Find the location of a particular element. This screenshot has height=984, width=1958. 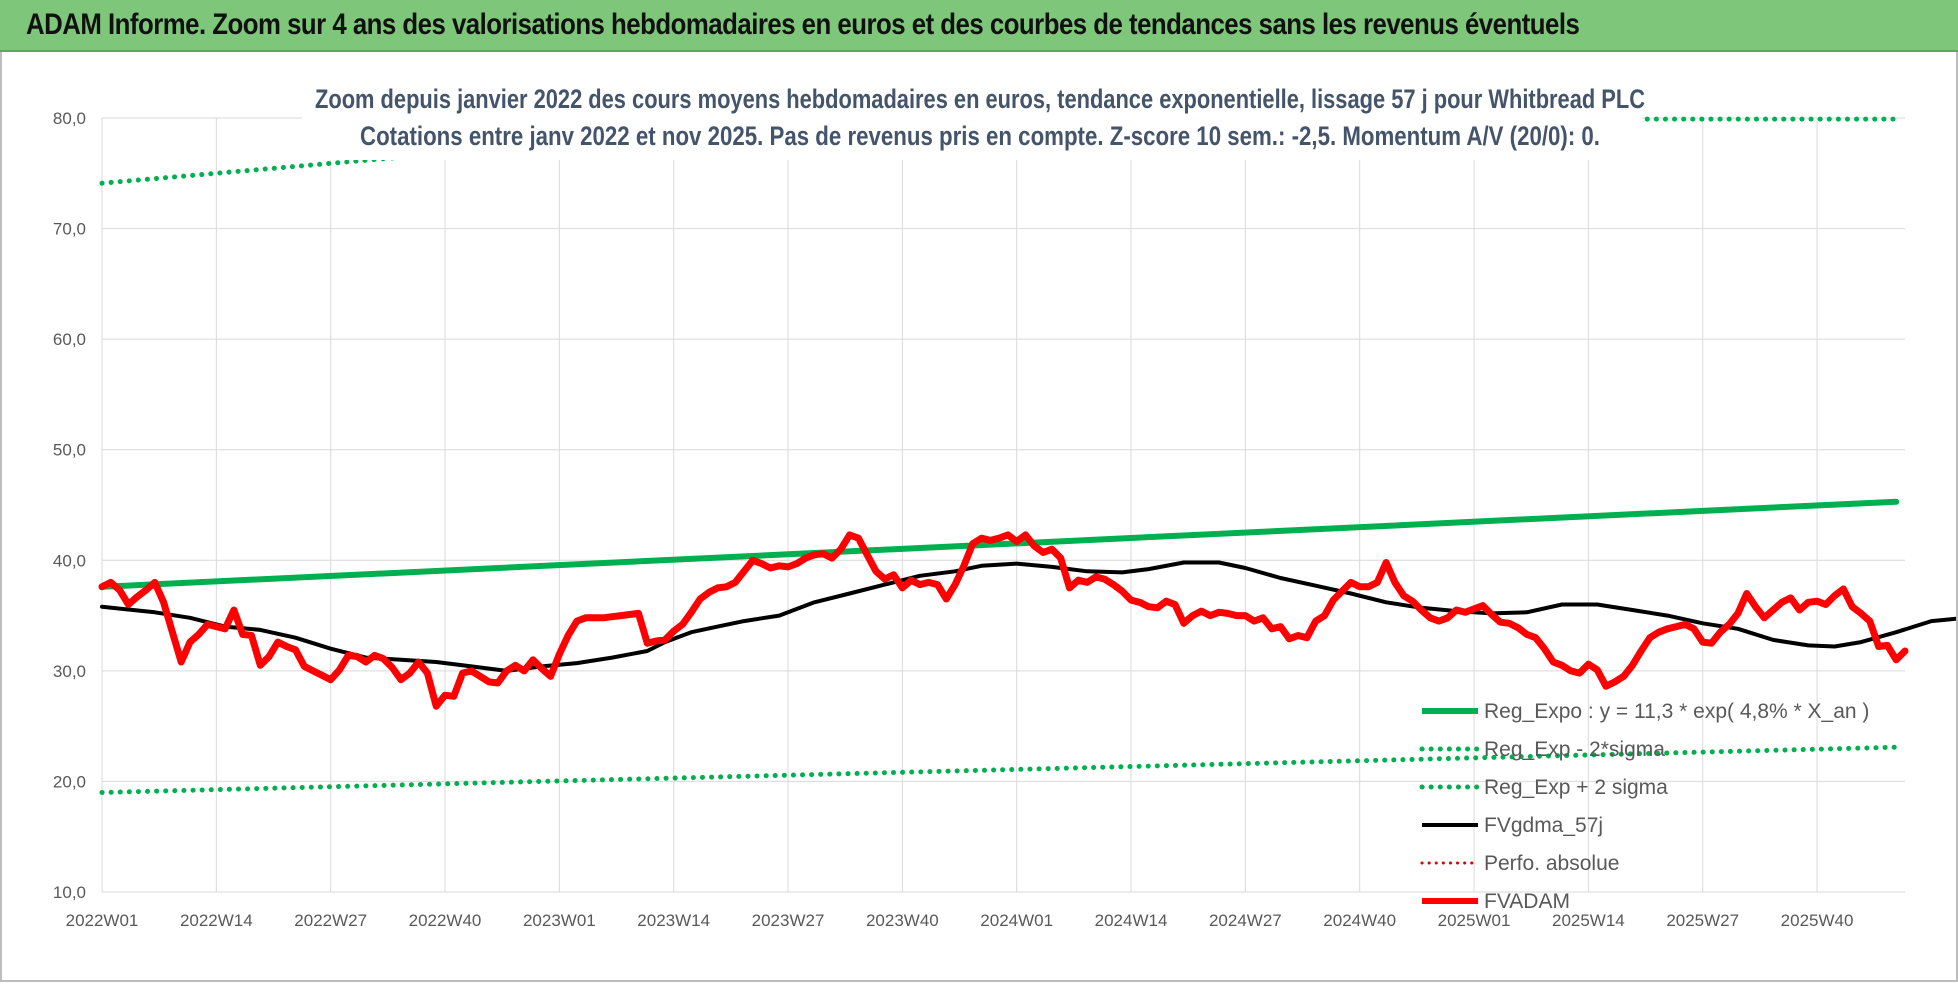

series-line-fvgdma is located at coordinates (1028, 616).